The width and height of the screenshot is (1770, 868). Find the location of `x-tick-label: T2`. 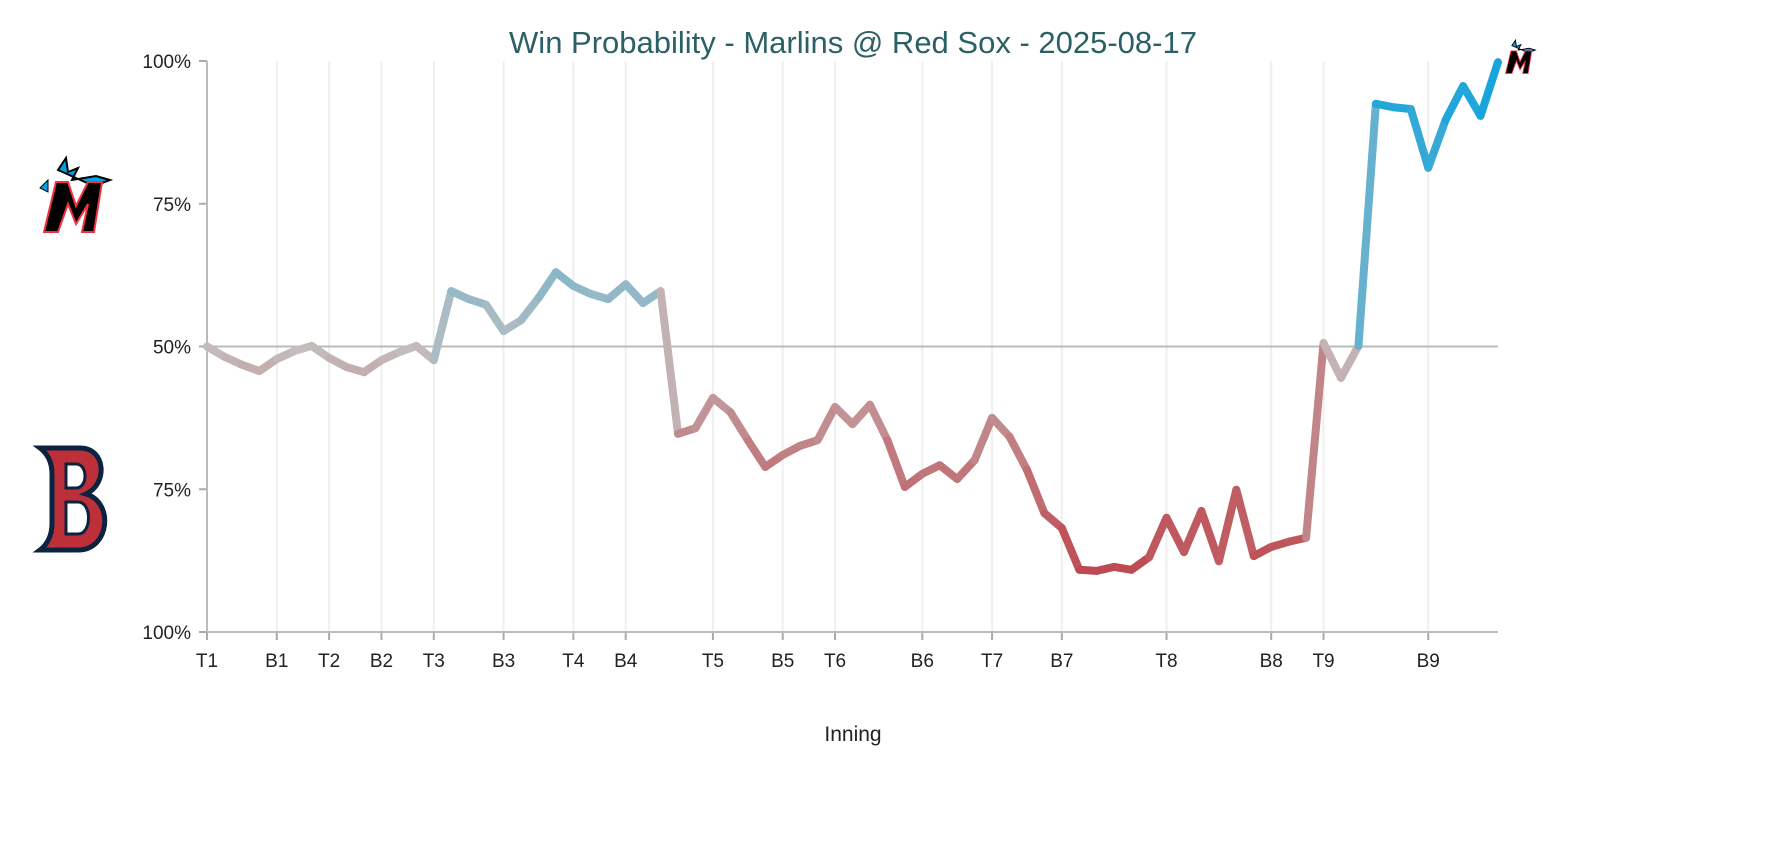

x-tick-label: T2 is located at coordinates (329, 661).